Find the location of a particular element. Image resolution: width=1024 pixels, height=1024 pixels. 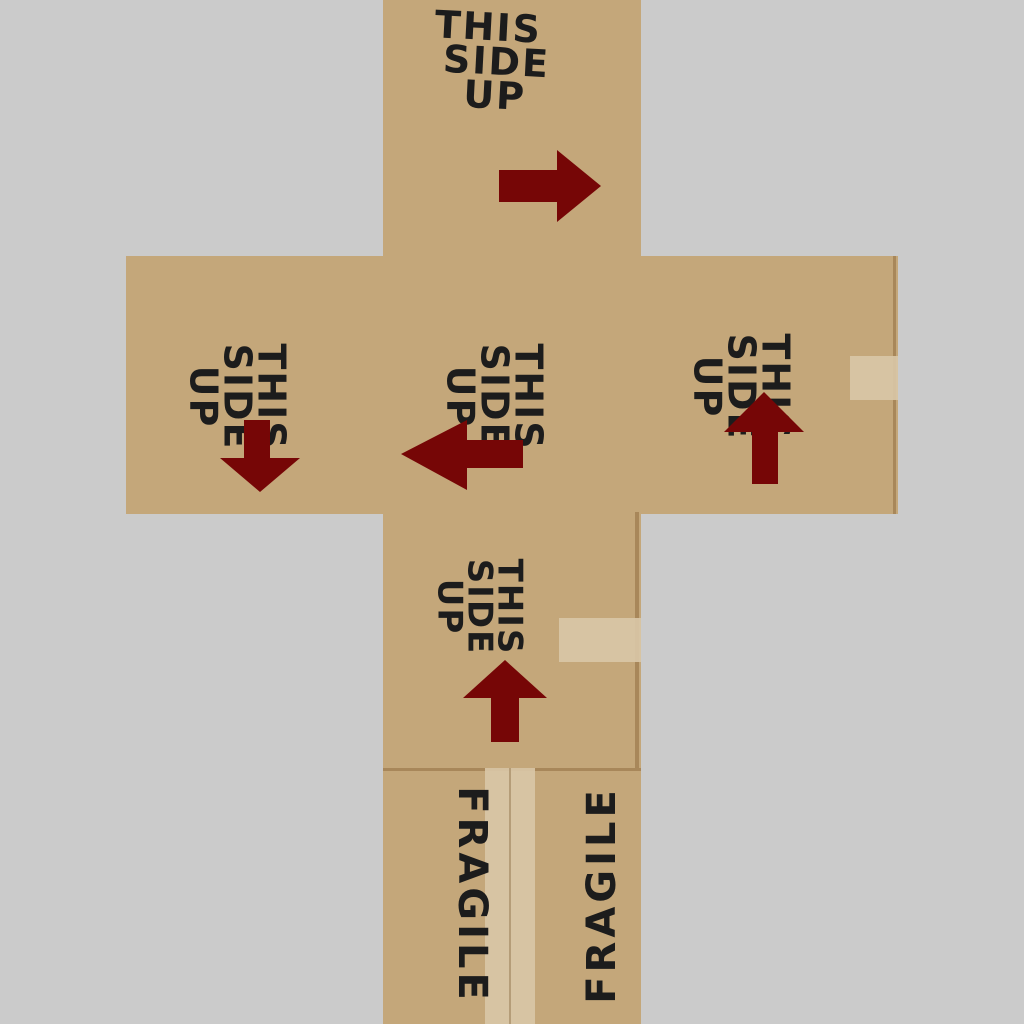

arrow-left-icon is located at coordinates (462, 455).